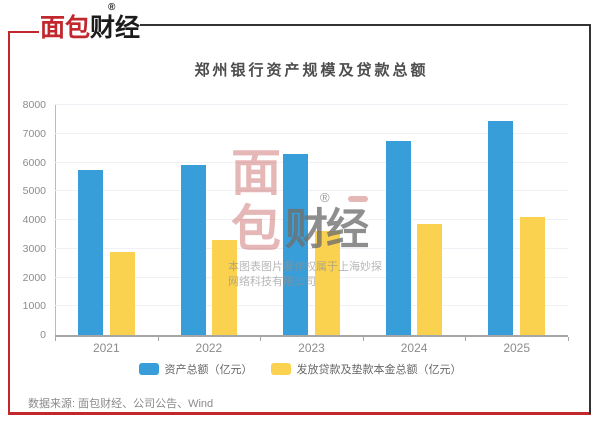 The image size is (600, 424). Describe the element at coordinates (43, 335) in the screenshot. I see `y-tick-label-0: 0` at that location.